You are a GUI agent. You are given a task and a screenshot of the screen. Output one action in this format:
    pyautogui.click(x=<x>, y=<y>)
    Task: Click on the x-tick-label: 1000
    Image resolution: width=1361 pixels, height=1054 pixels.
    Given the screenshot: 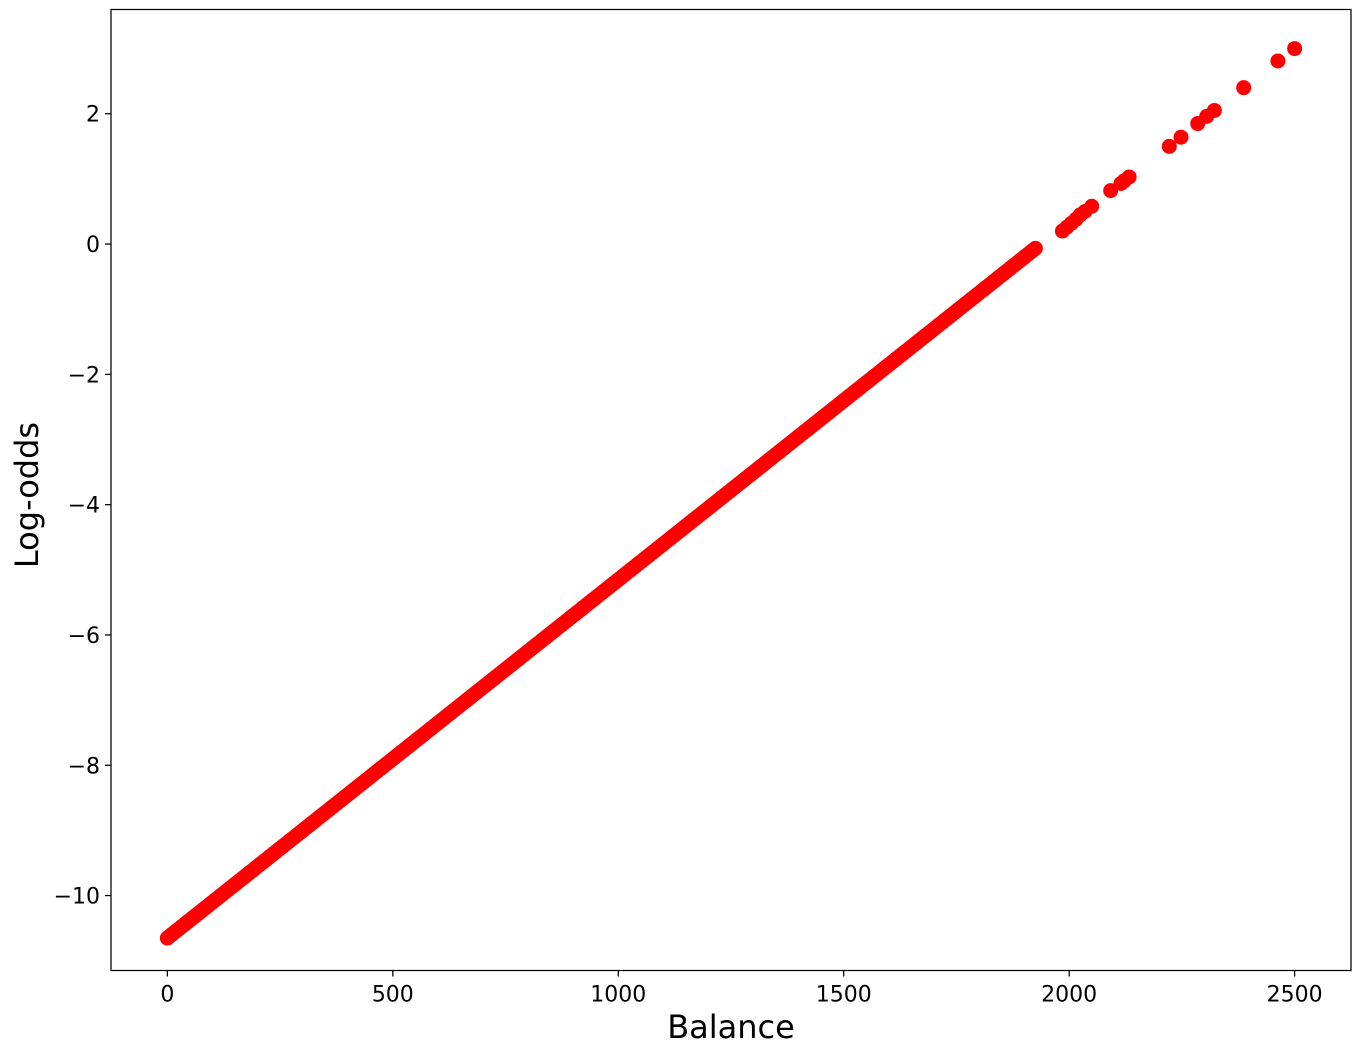 What is the action you would take?
    pyautogui.click(x=618, y=995)
    